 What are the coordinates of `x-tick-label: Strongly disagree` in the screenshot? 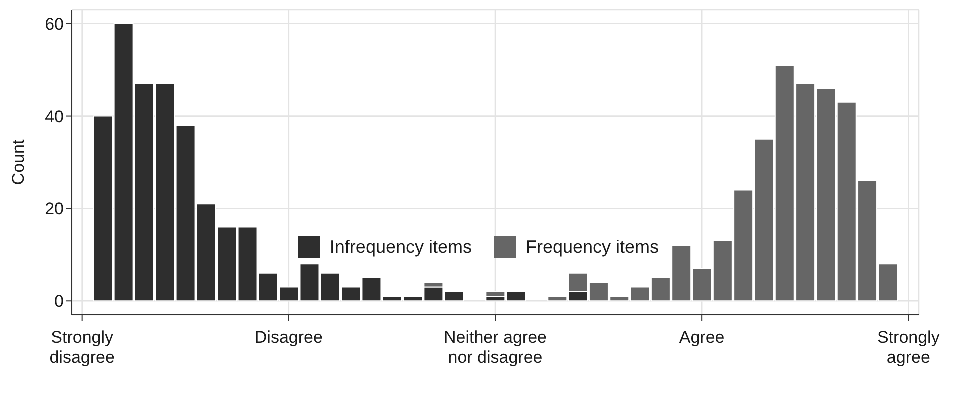 It's located at (82, 347).